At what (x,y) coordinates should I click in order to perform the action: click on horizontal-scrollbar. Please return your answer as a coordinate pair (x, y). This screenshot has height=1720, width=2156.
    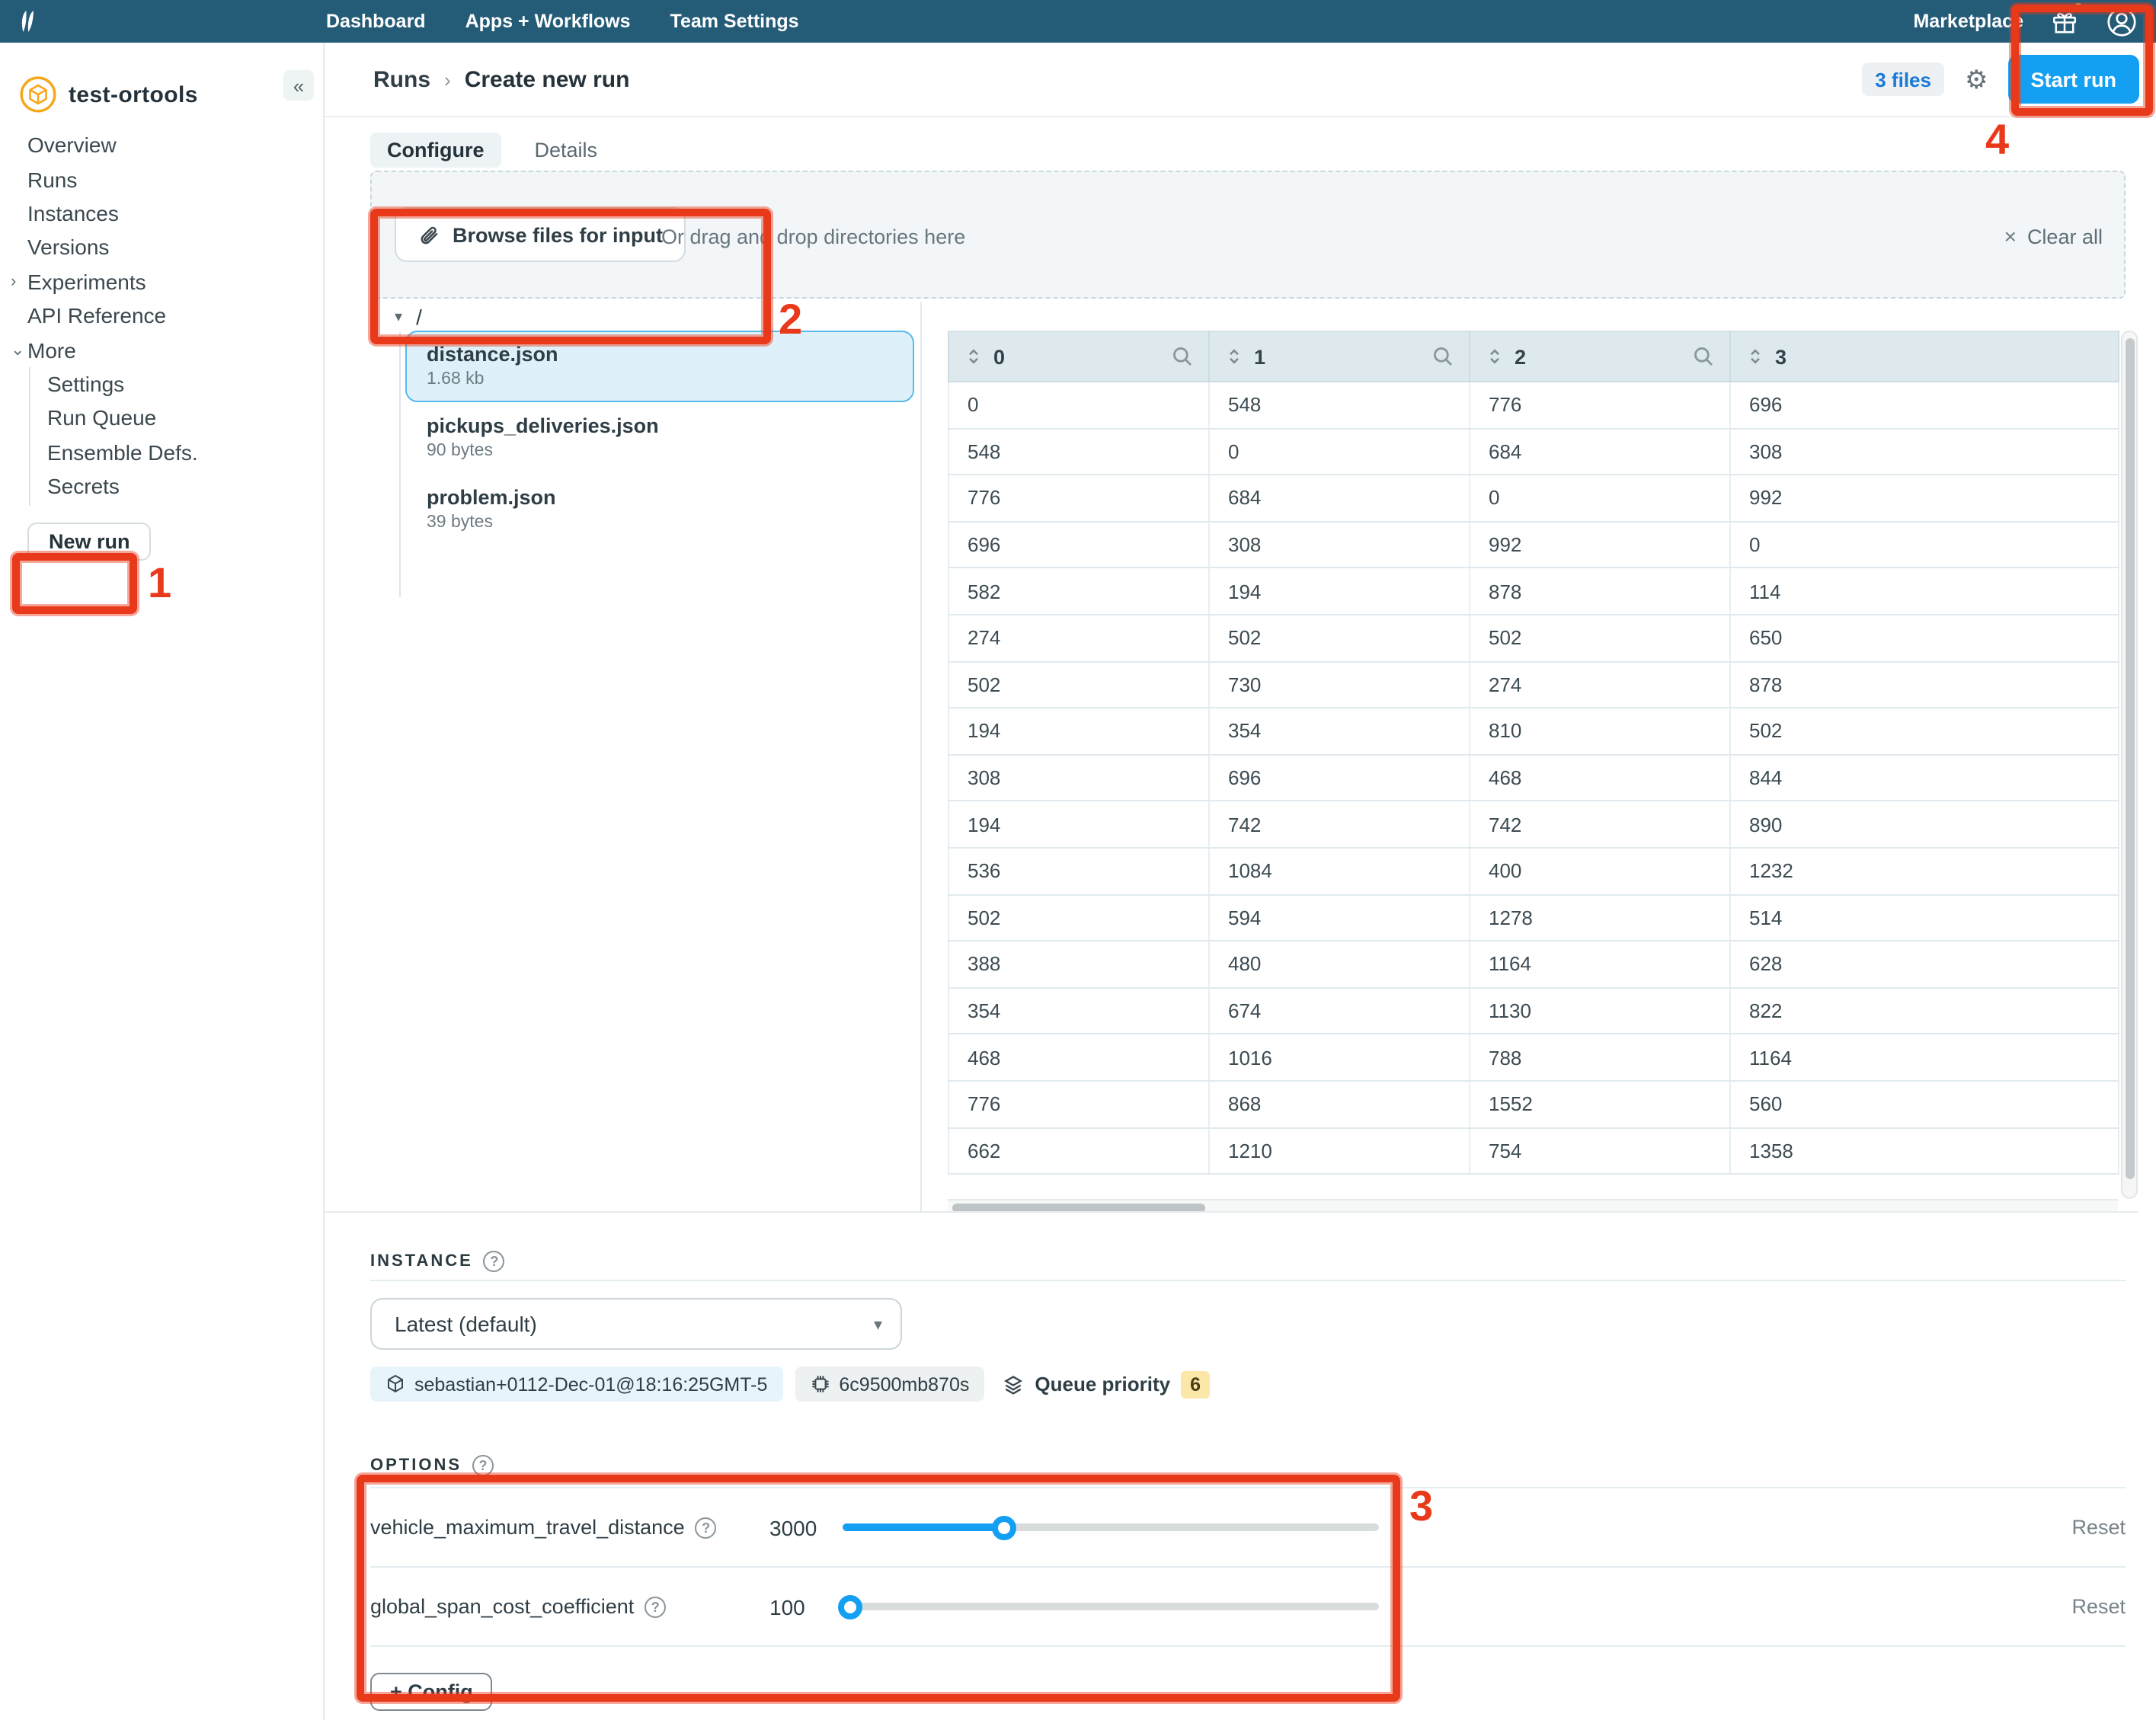
    Looking at the image, I should click on (1533, 1206).